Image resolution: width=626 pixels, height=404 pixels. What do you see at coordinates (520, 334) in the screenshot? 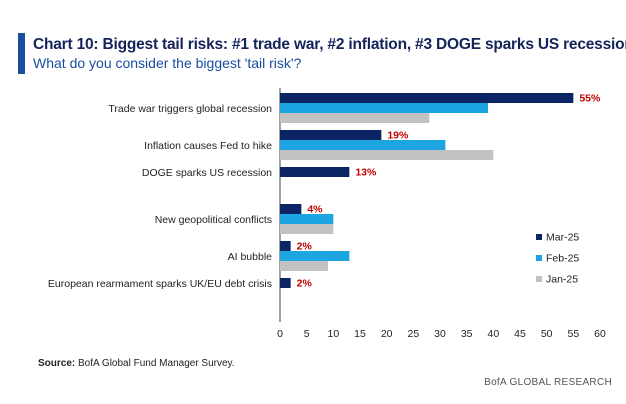
I see `x-tick-label: 45` at bounding box center [520, 334].